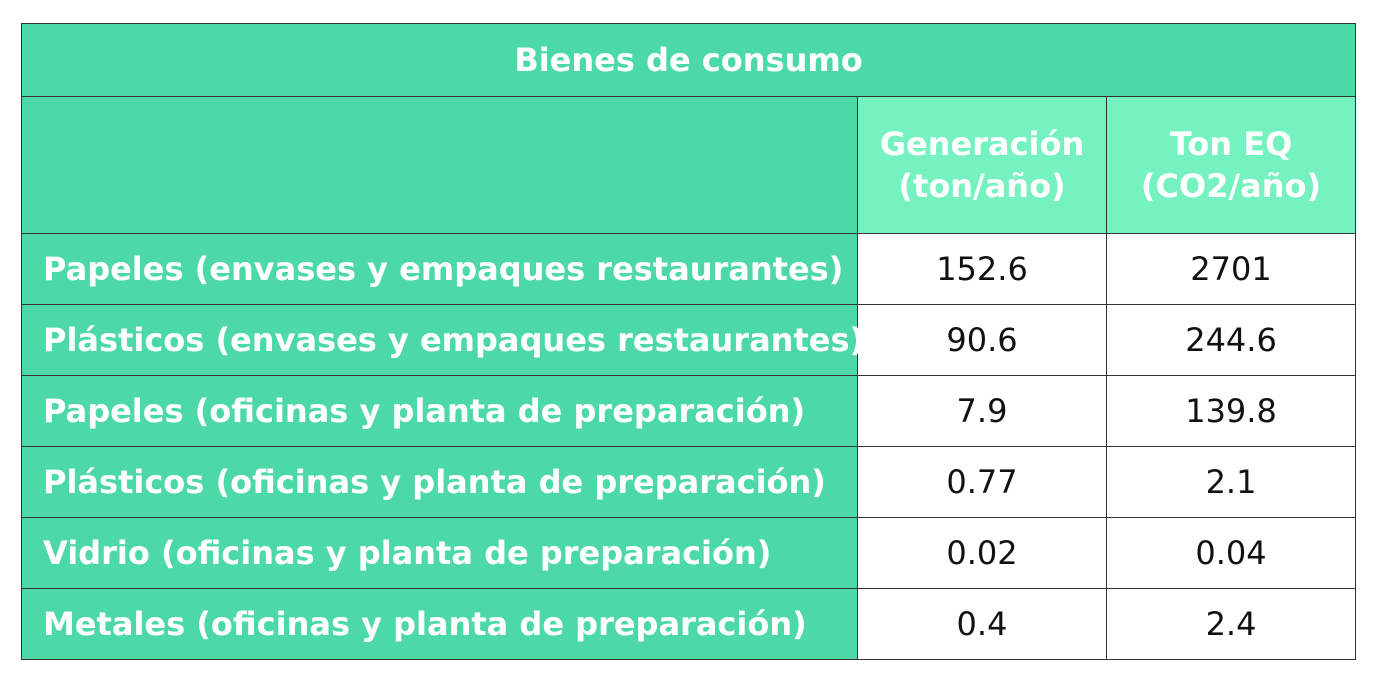 This screenshot has width=1377, height=690. I want to click on ton-eq-value: 2.4, so click(1231, 624).